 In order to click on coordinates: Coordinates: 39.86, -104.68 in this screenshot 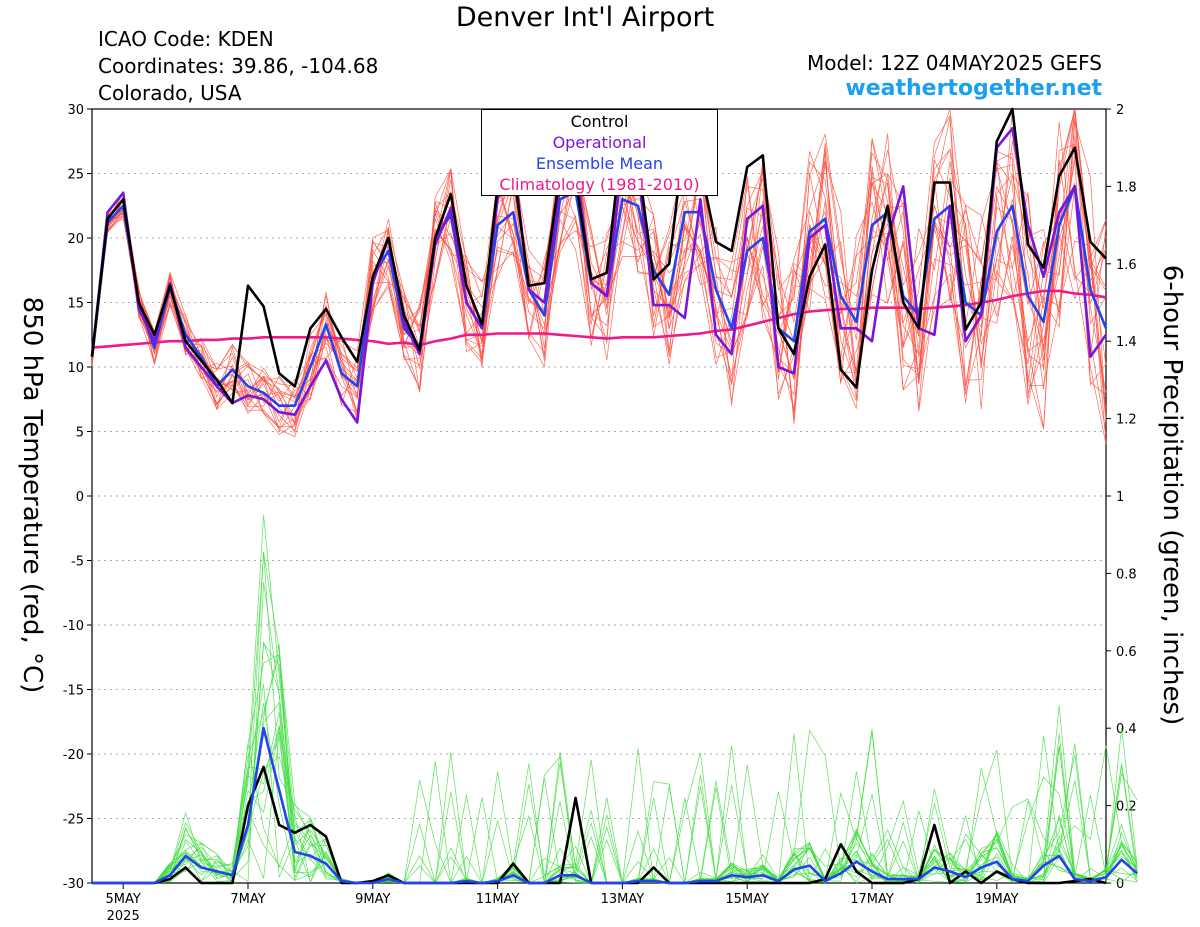, I will do `click(238, 66)`.